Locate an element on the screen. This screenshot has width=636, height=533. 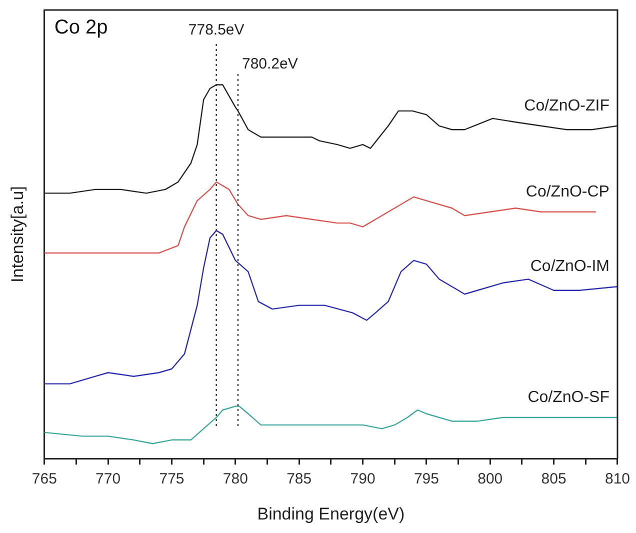
x-tick-label: 805 is located at coordinates (553, 479).